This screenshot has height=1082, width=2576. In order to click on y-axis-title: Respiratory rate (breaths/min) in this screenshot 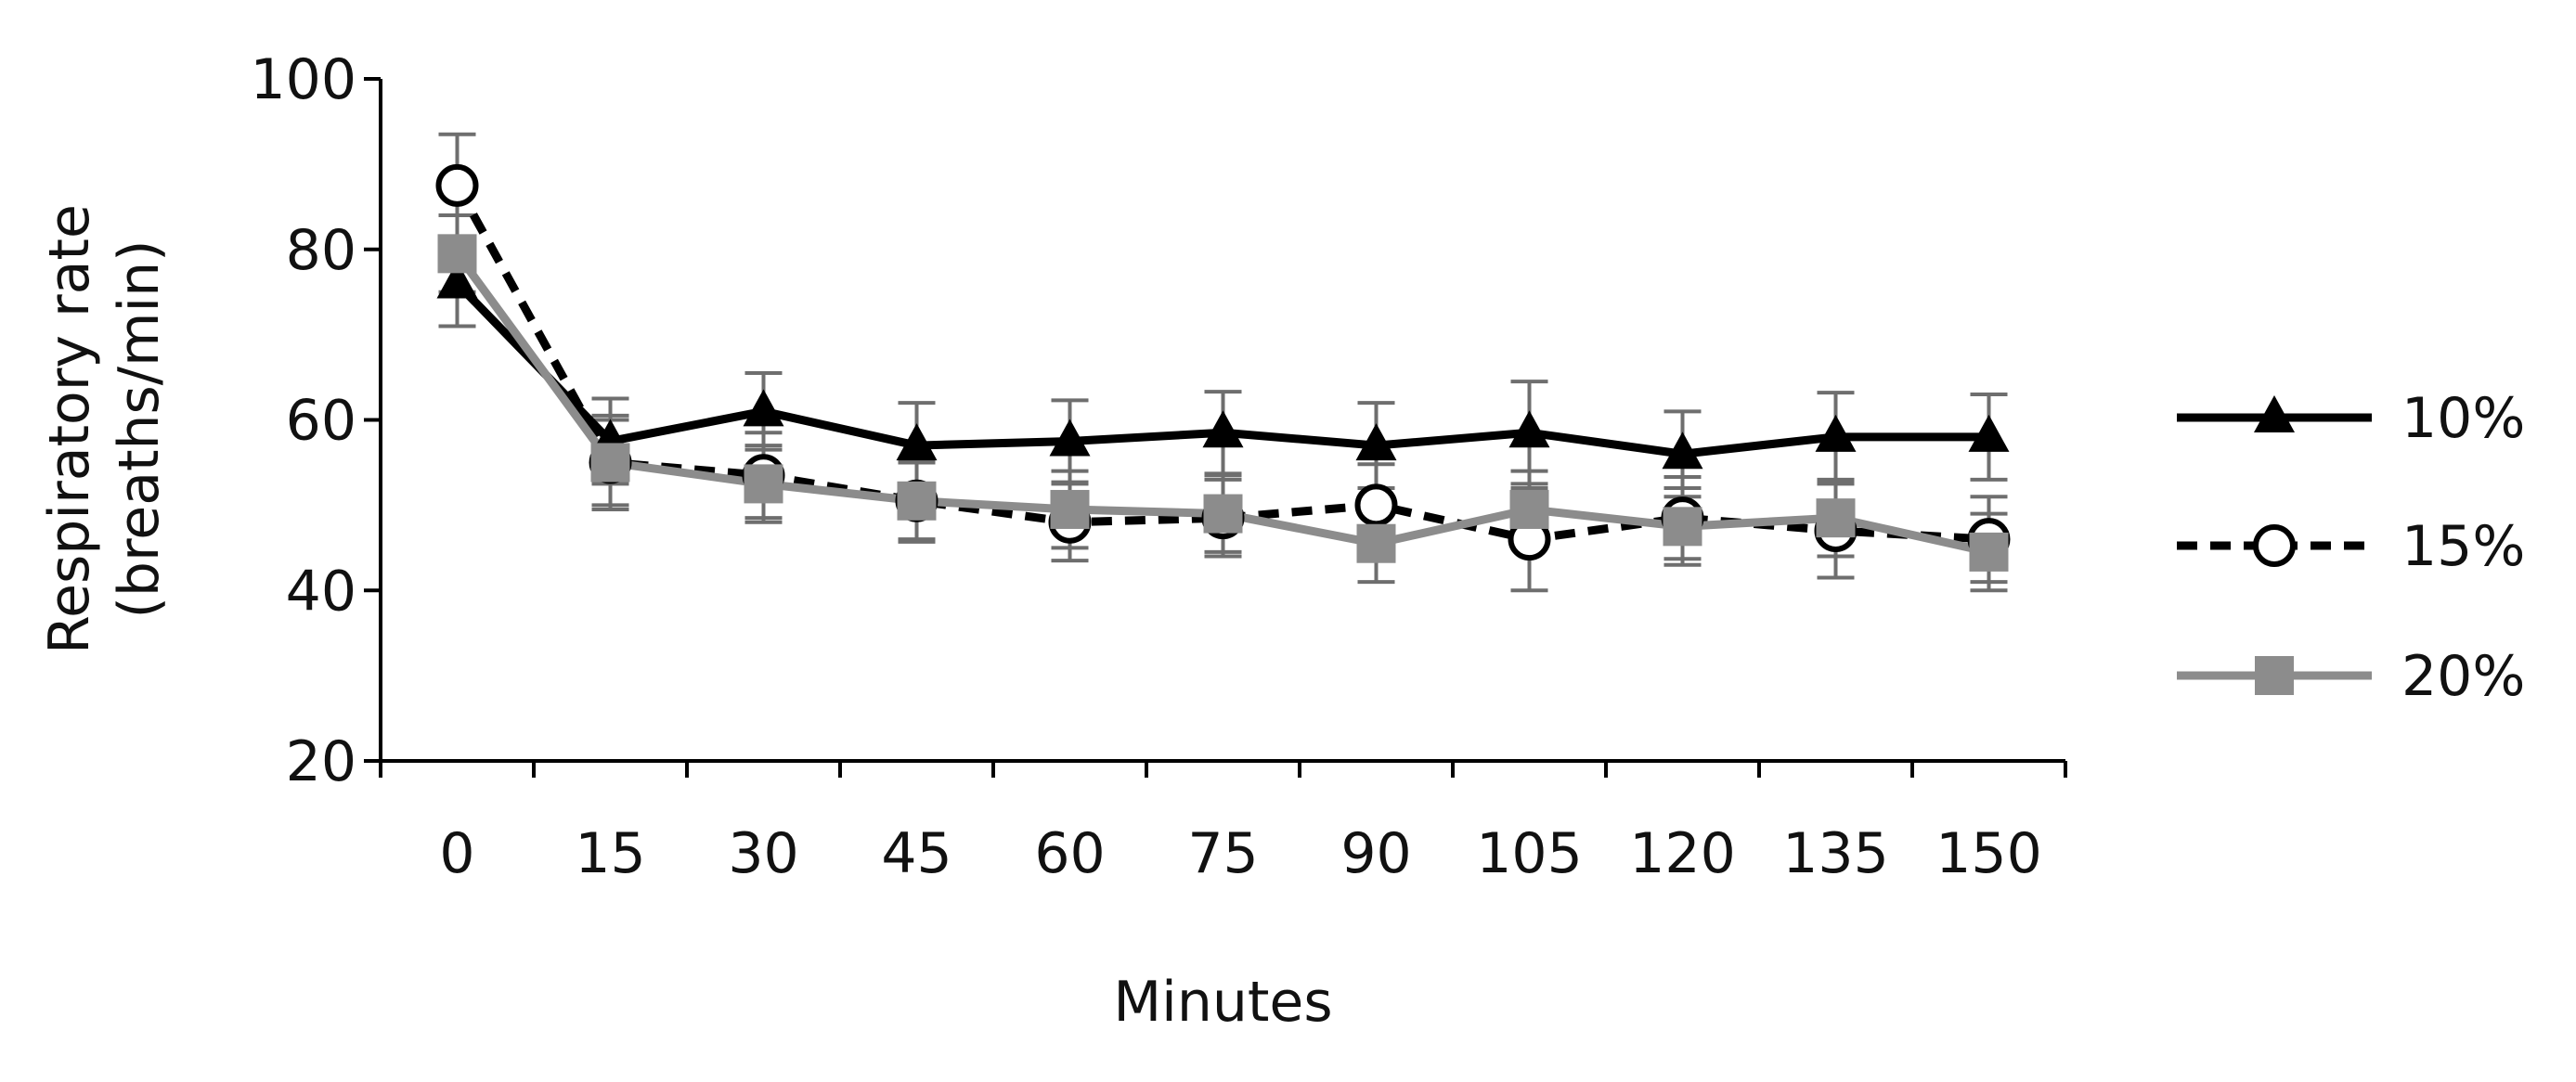, I will do `click(104, 429)`.